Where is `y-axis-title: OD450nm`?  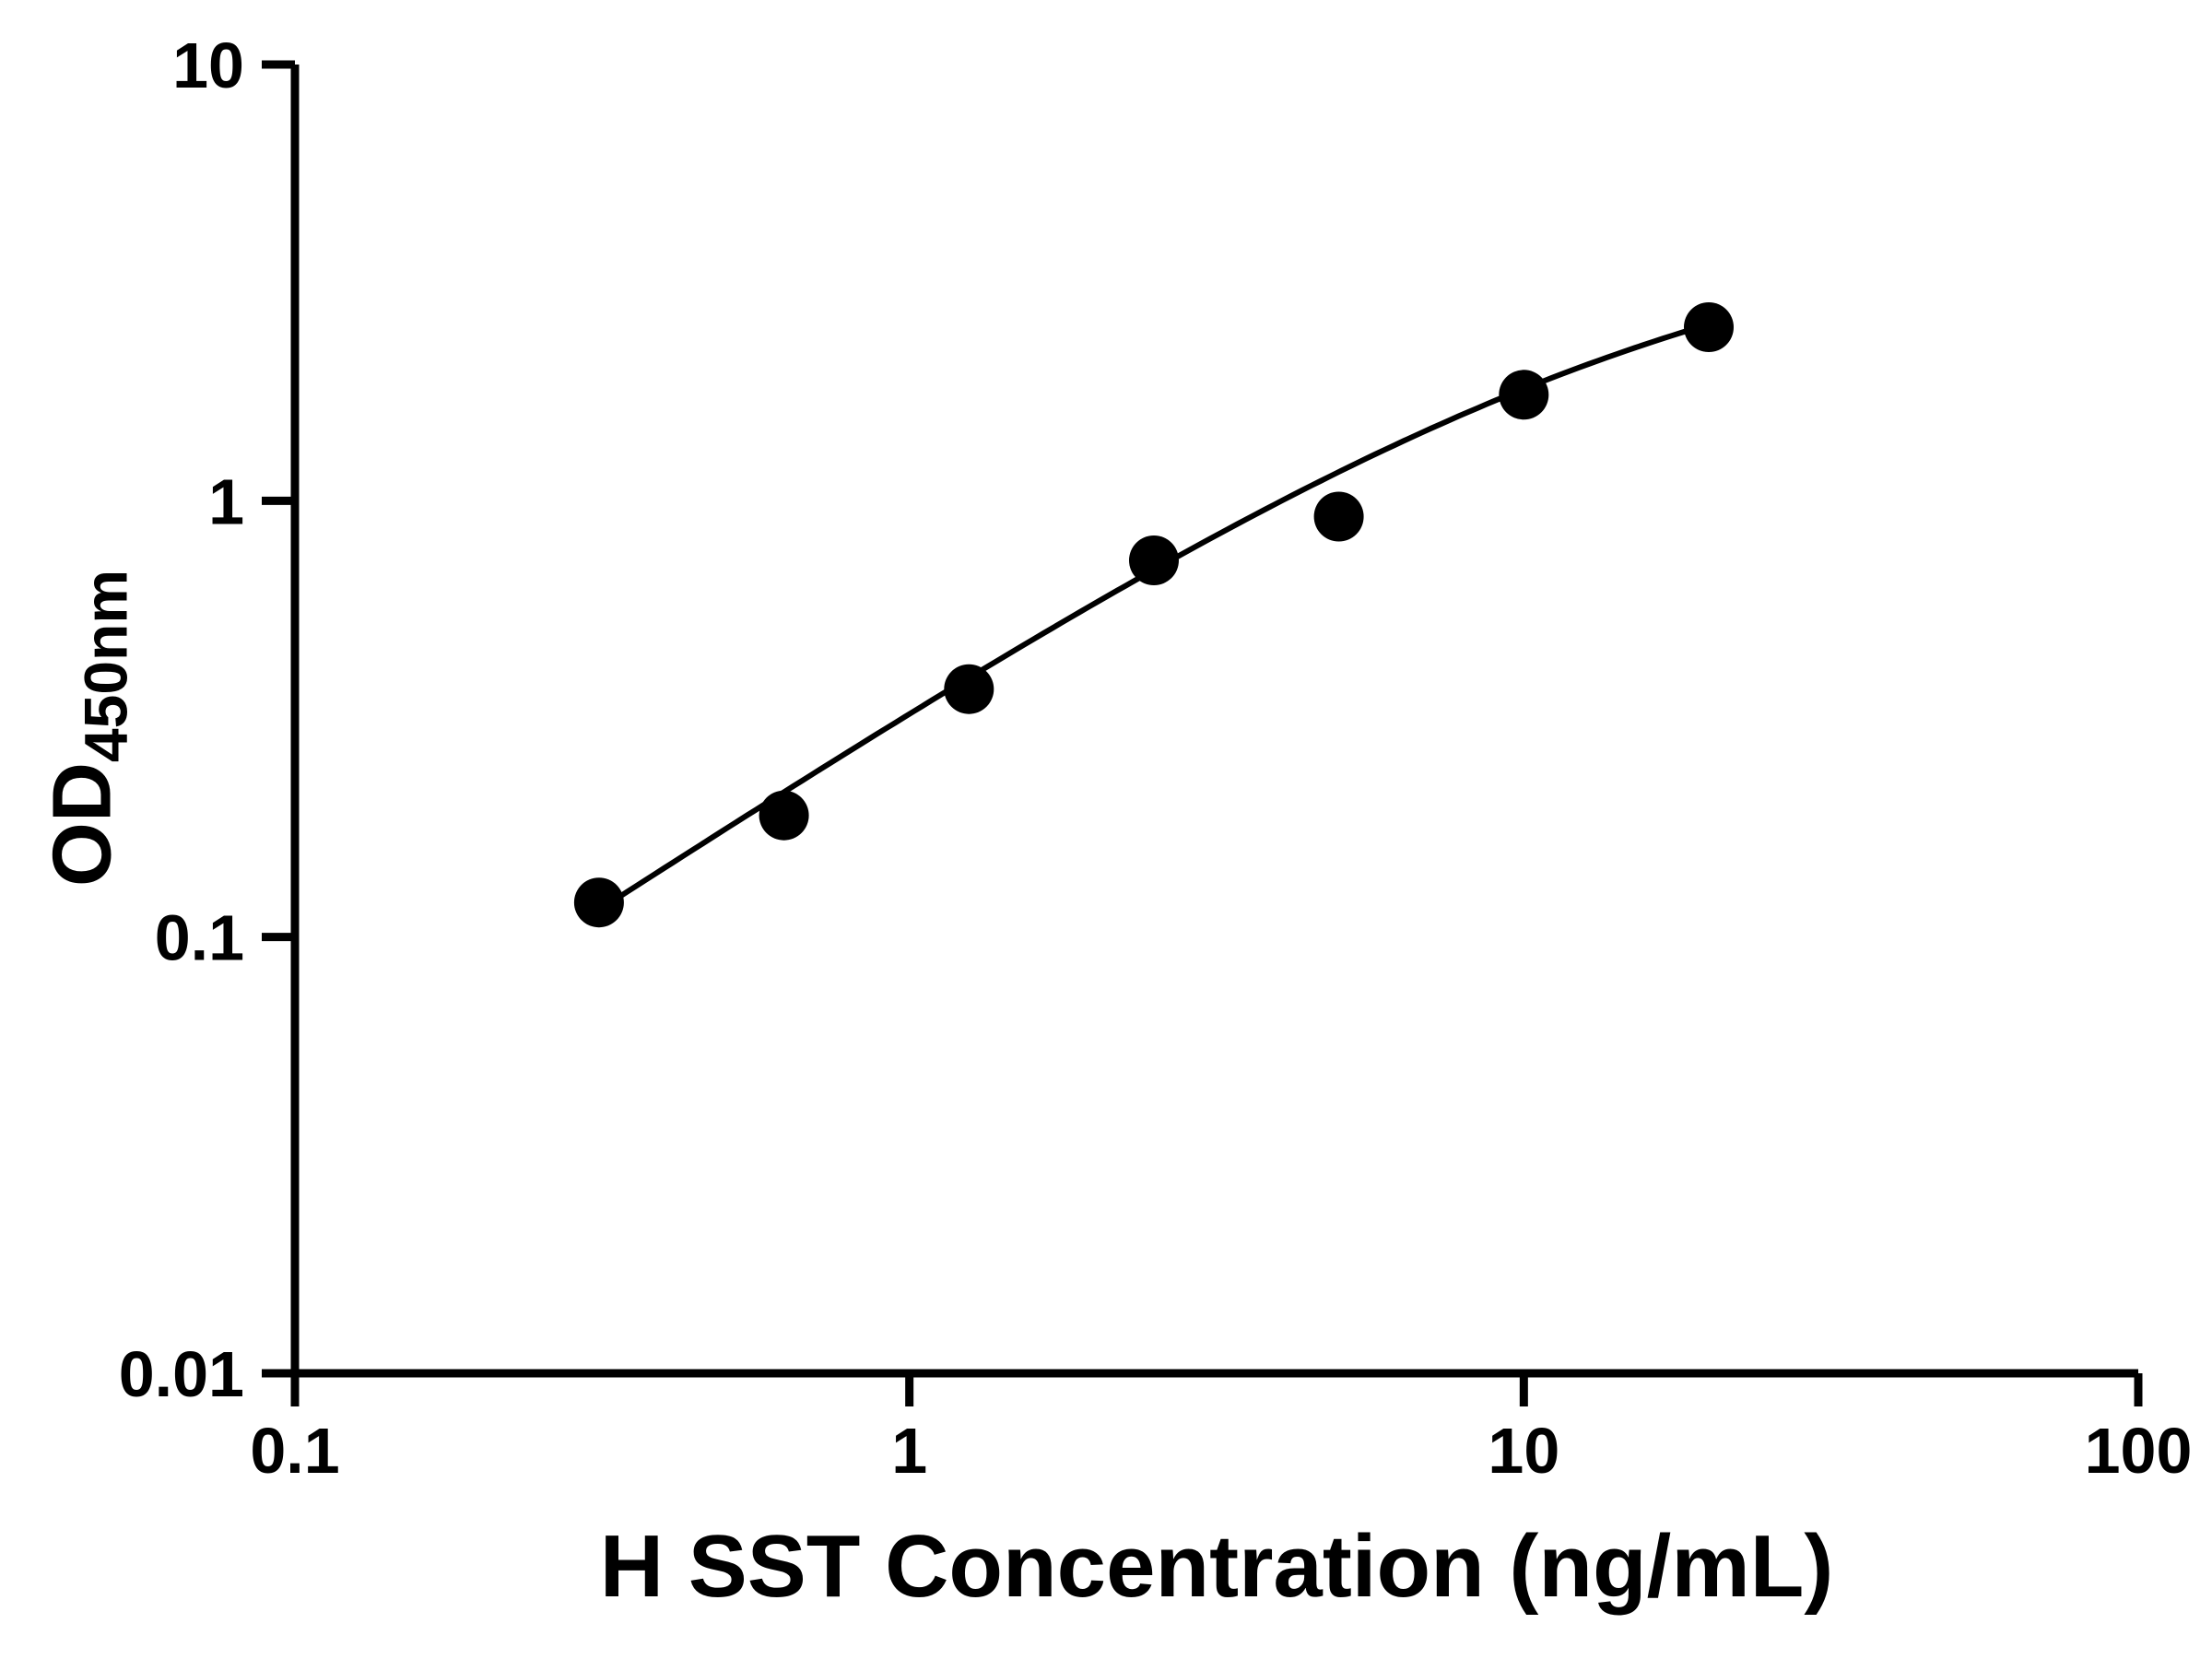 y-axis-title: OD450nm is located at coordinates (88, 729).